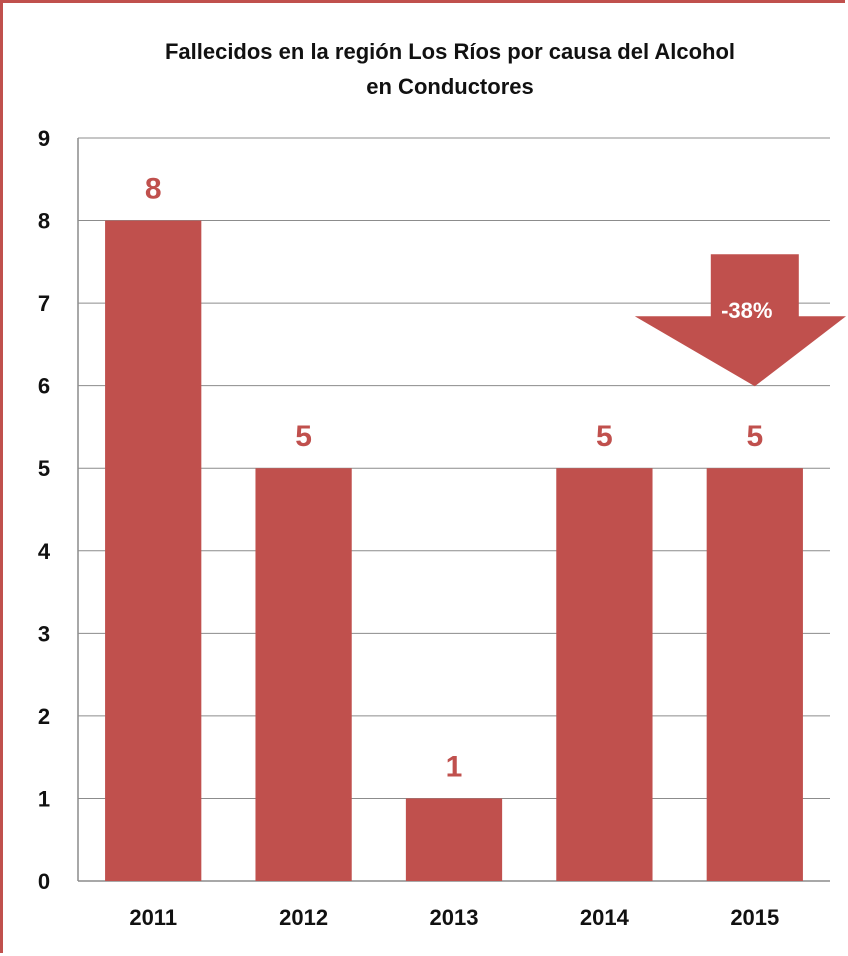 Image resolution: width=848 pixels, height=956 pixels. I want to click on y-tick-label-8: 8, so click(44, 221).